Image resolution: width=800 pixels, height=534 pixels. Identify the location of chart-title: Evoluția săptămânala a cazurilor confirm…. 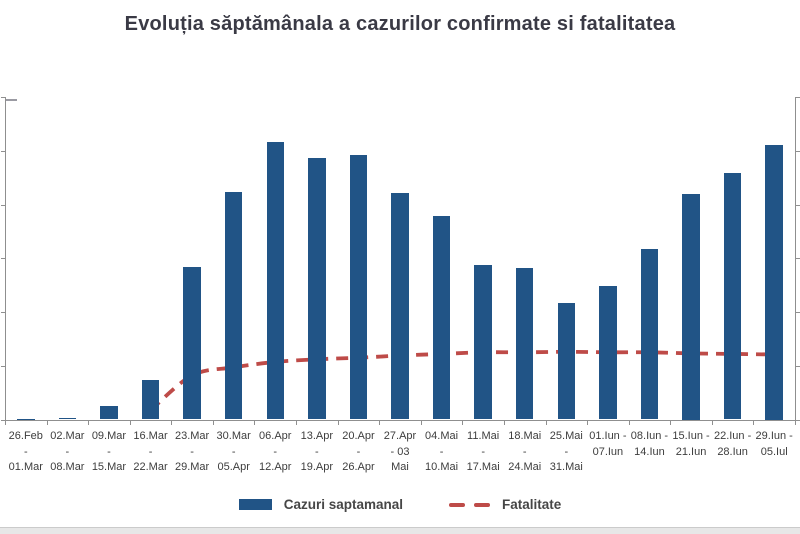
(400, 24).